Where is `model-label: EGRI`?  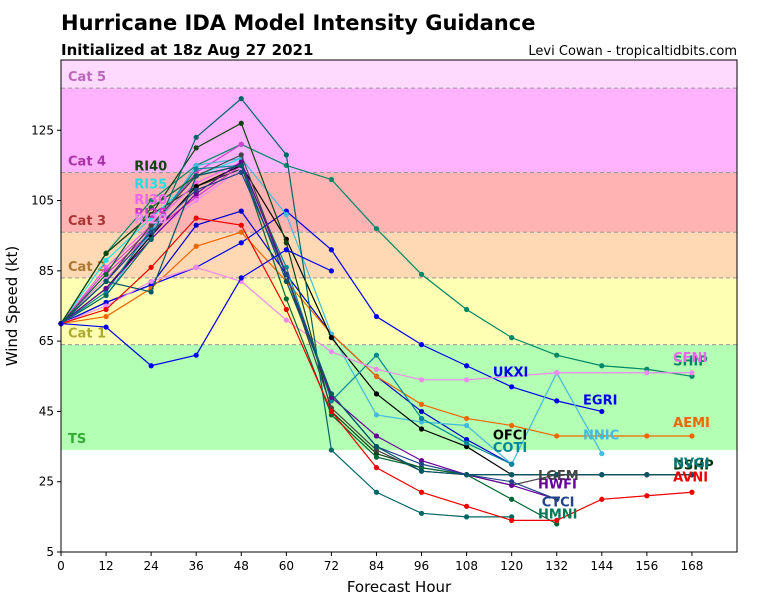 model-label: EGRI is located at coordinates (600, 400).